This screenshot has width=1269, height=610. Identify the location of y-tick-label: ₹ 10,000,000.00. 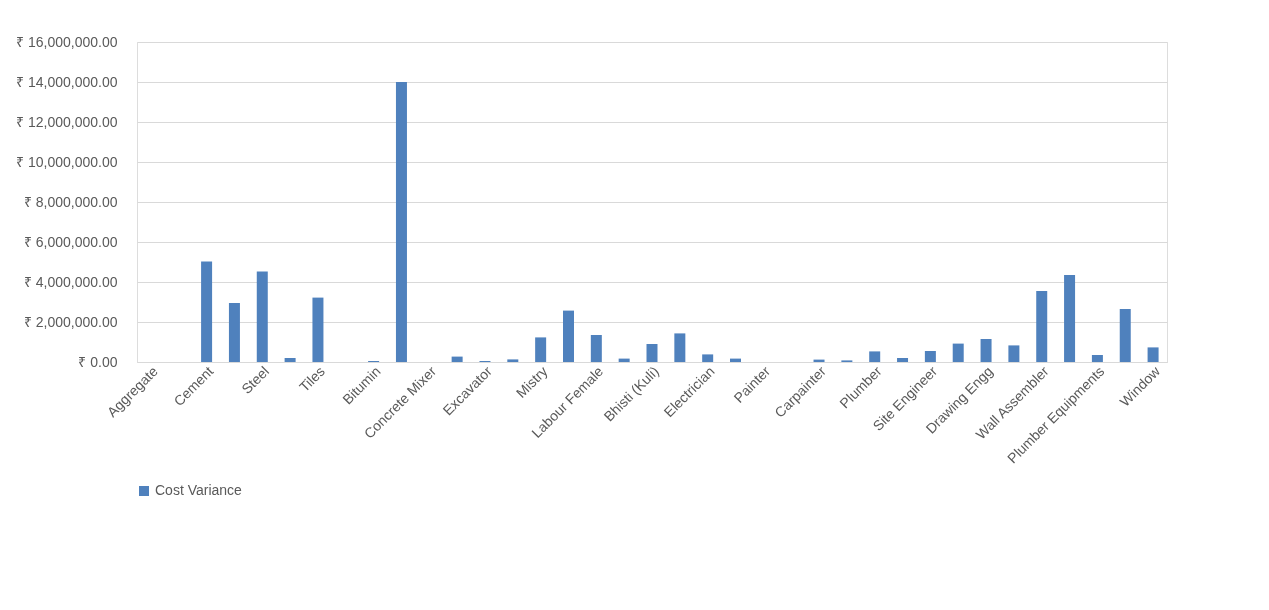
(67, 161).